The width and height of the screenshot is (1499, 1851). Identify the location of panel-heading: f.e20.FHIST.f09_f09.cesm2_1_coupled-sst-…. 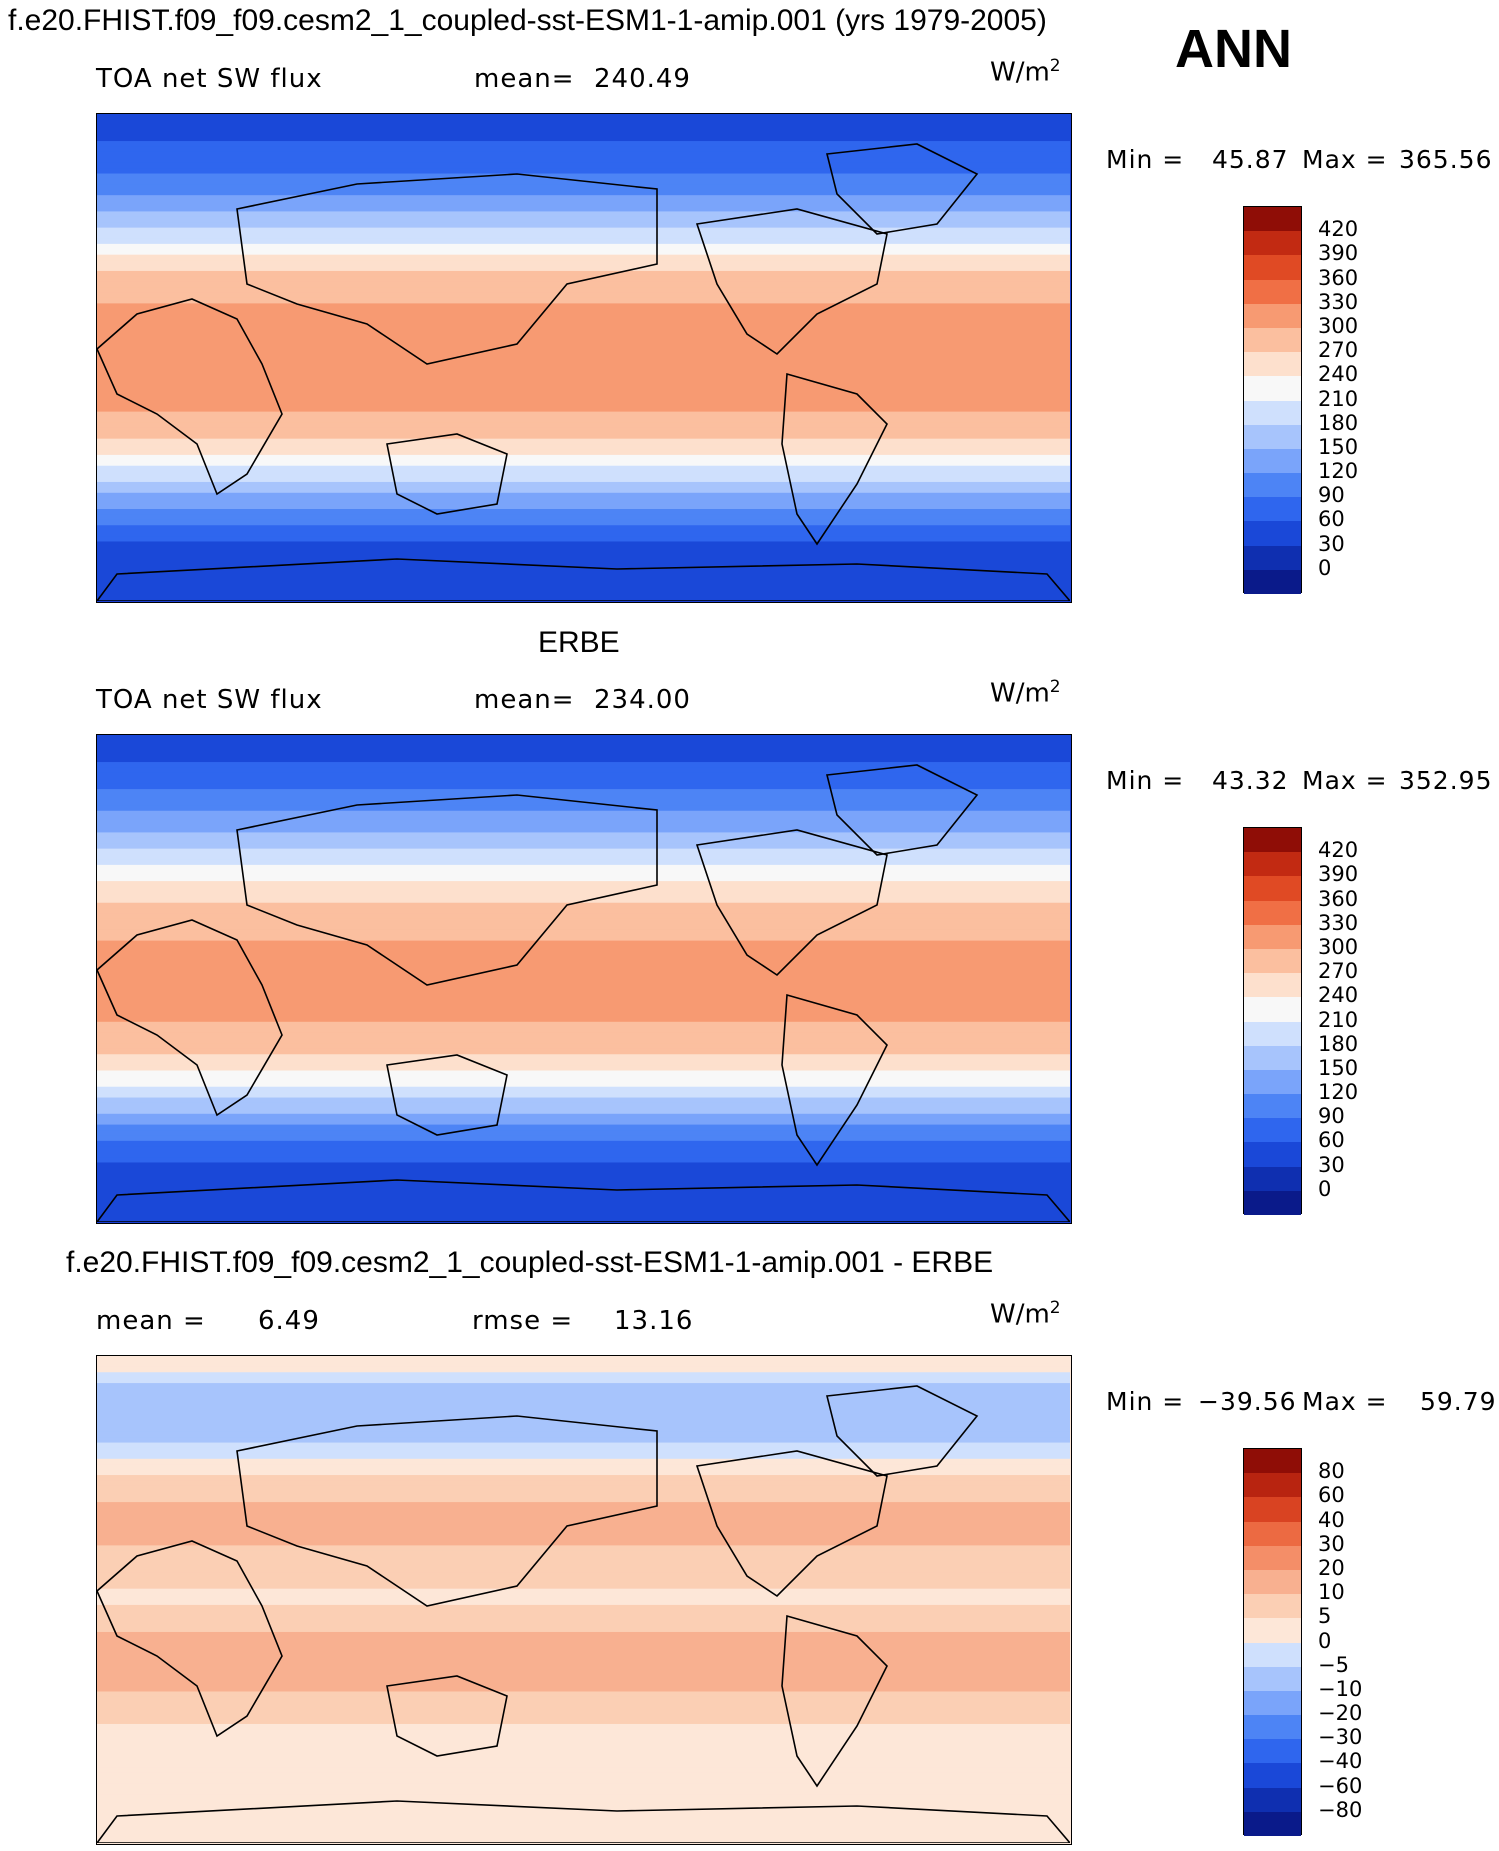
(530, 1262).